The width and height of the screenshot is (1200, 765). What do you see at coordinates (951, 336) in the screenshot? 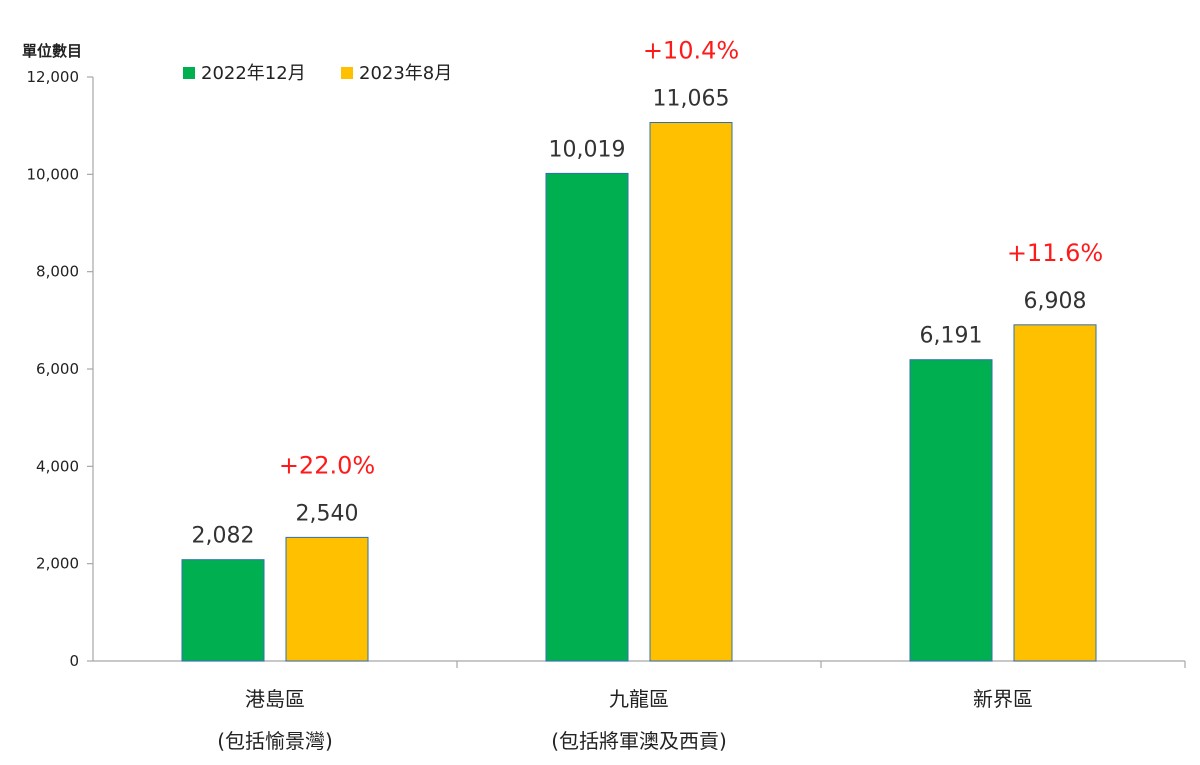
I see `data-label: 6,191` at bounding box center [951, 336].